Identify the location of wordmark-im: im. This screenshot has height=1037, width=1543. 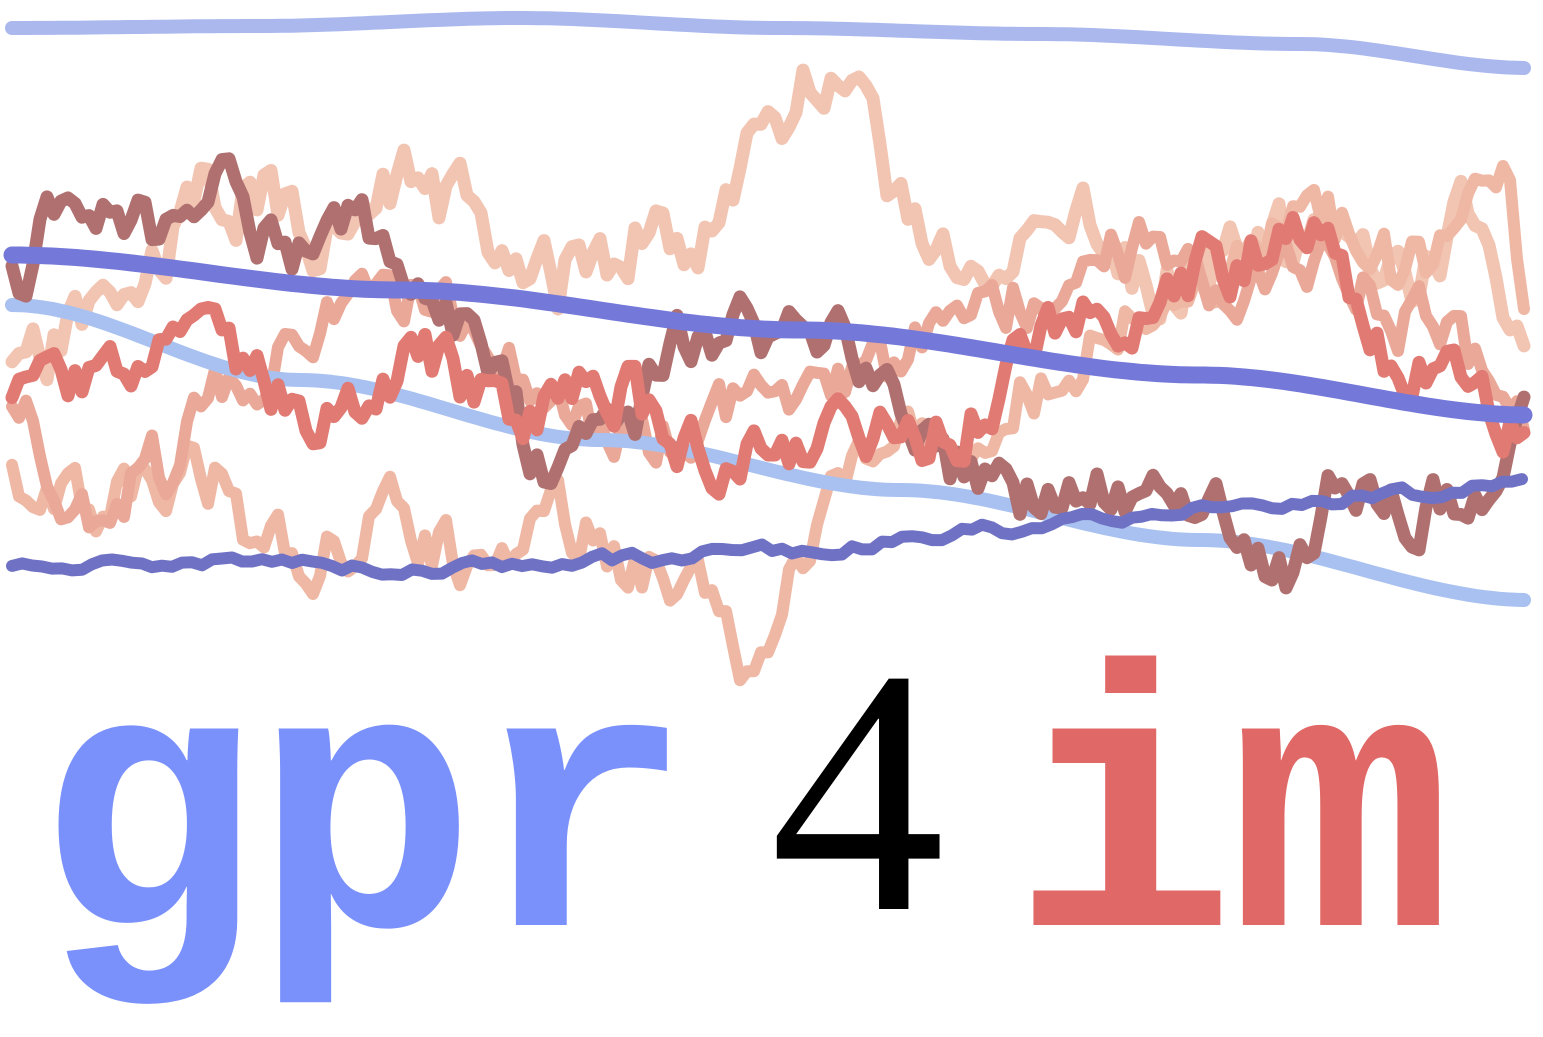
(1232, 826).